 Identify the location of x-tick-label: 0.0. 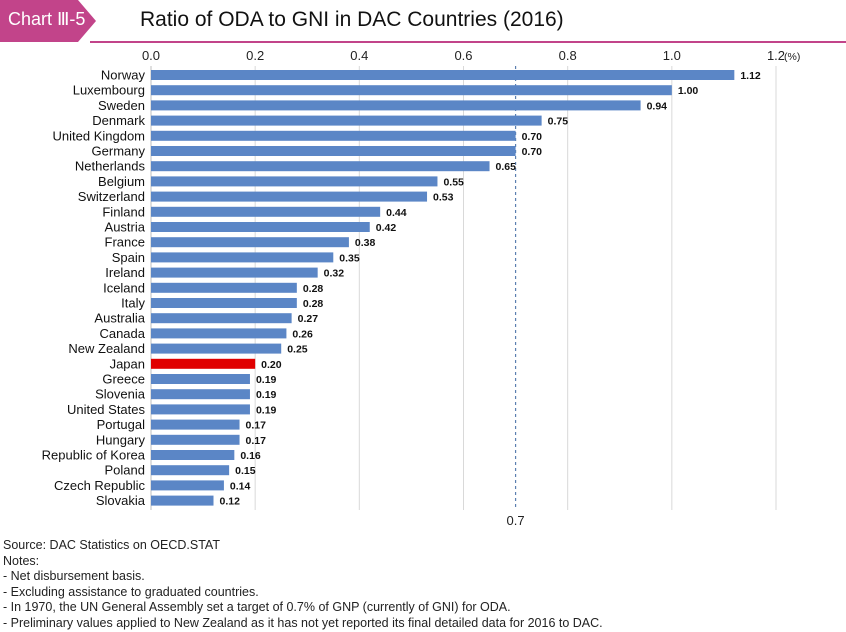
(151, 55).